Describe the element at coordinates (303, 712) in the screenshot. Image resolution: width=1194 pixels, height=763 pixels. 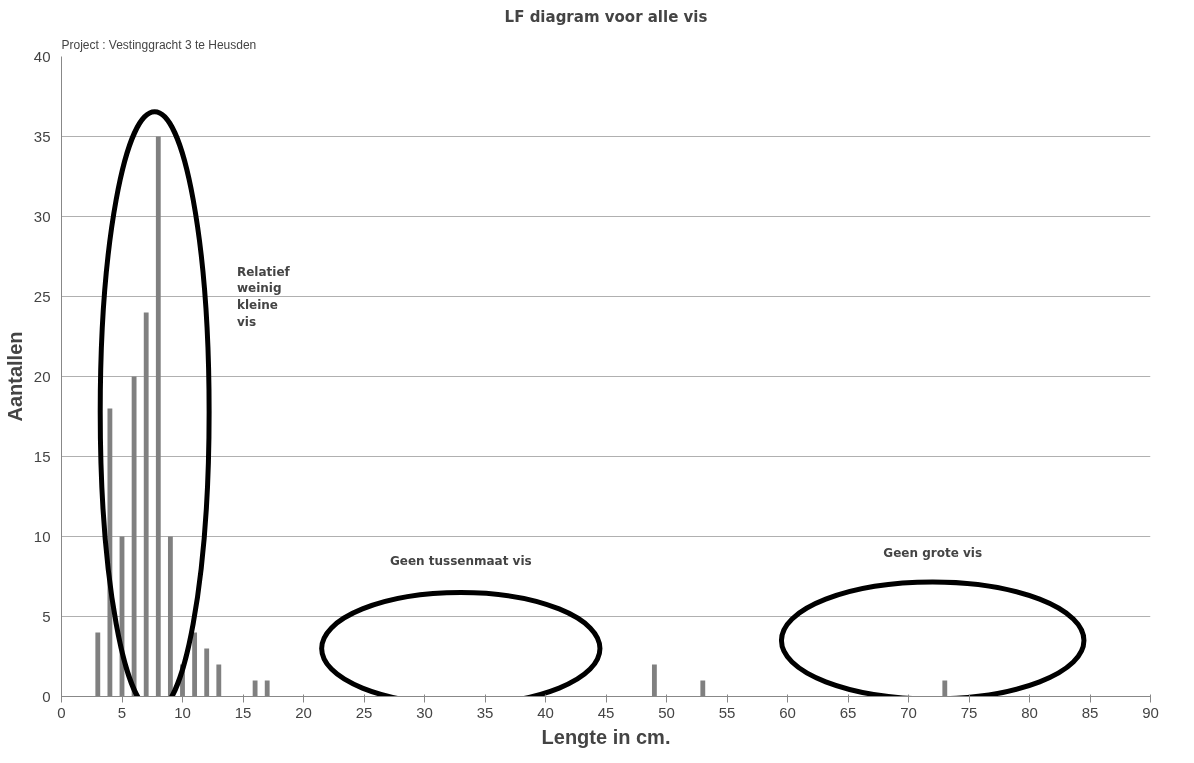
I see `x-tick-label: 20` at that location.